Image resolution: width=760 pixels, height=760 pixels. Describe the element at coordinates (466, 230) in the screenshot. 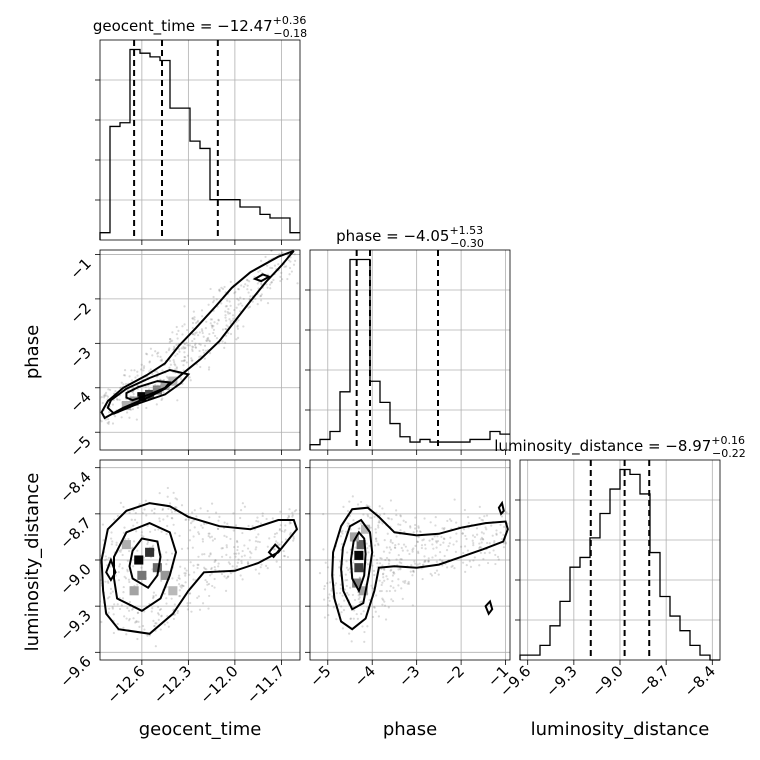

I see `title-phase-upper: +1.53` at that location.